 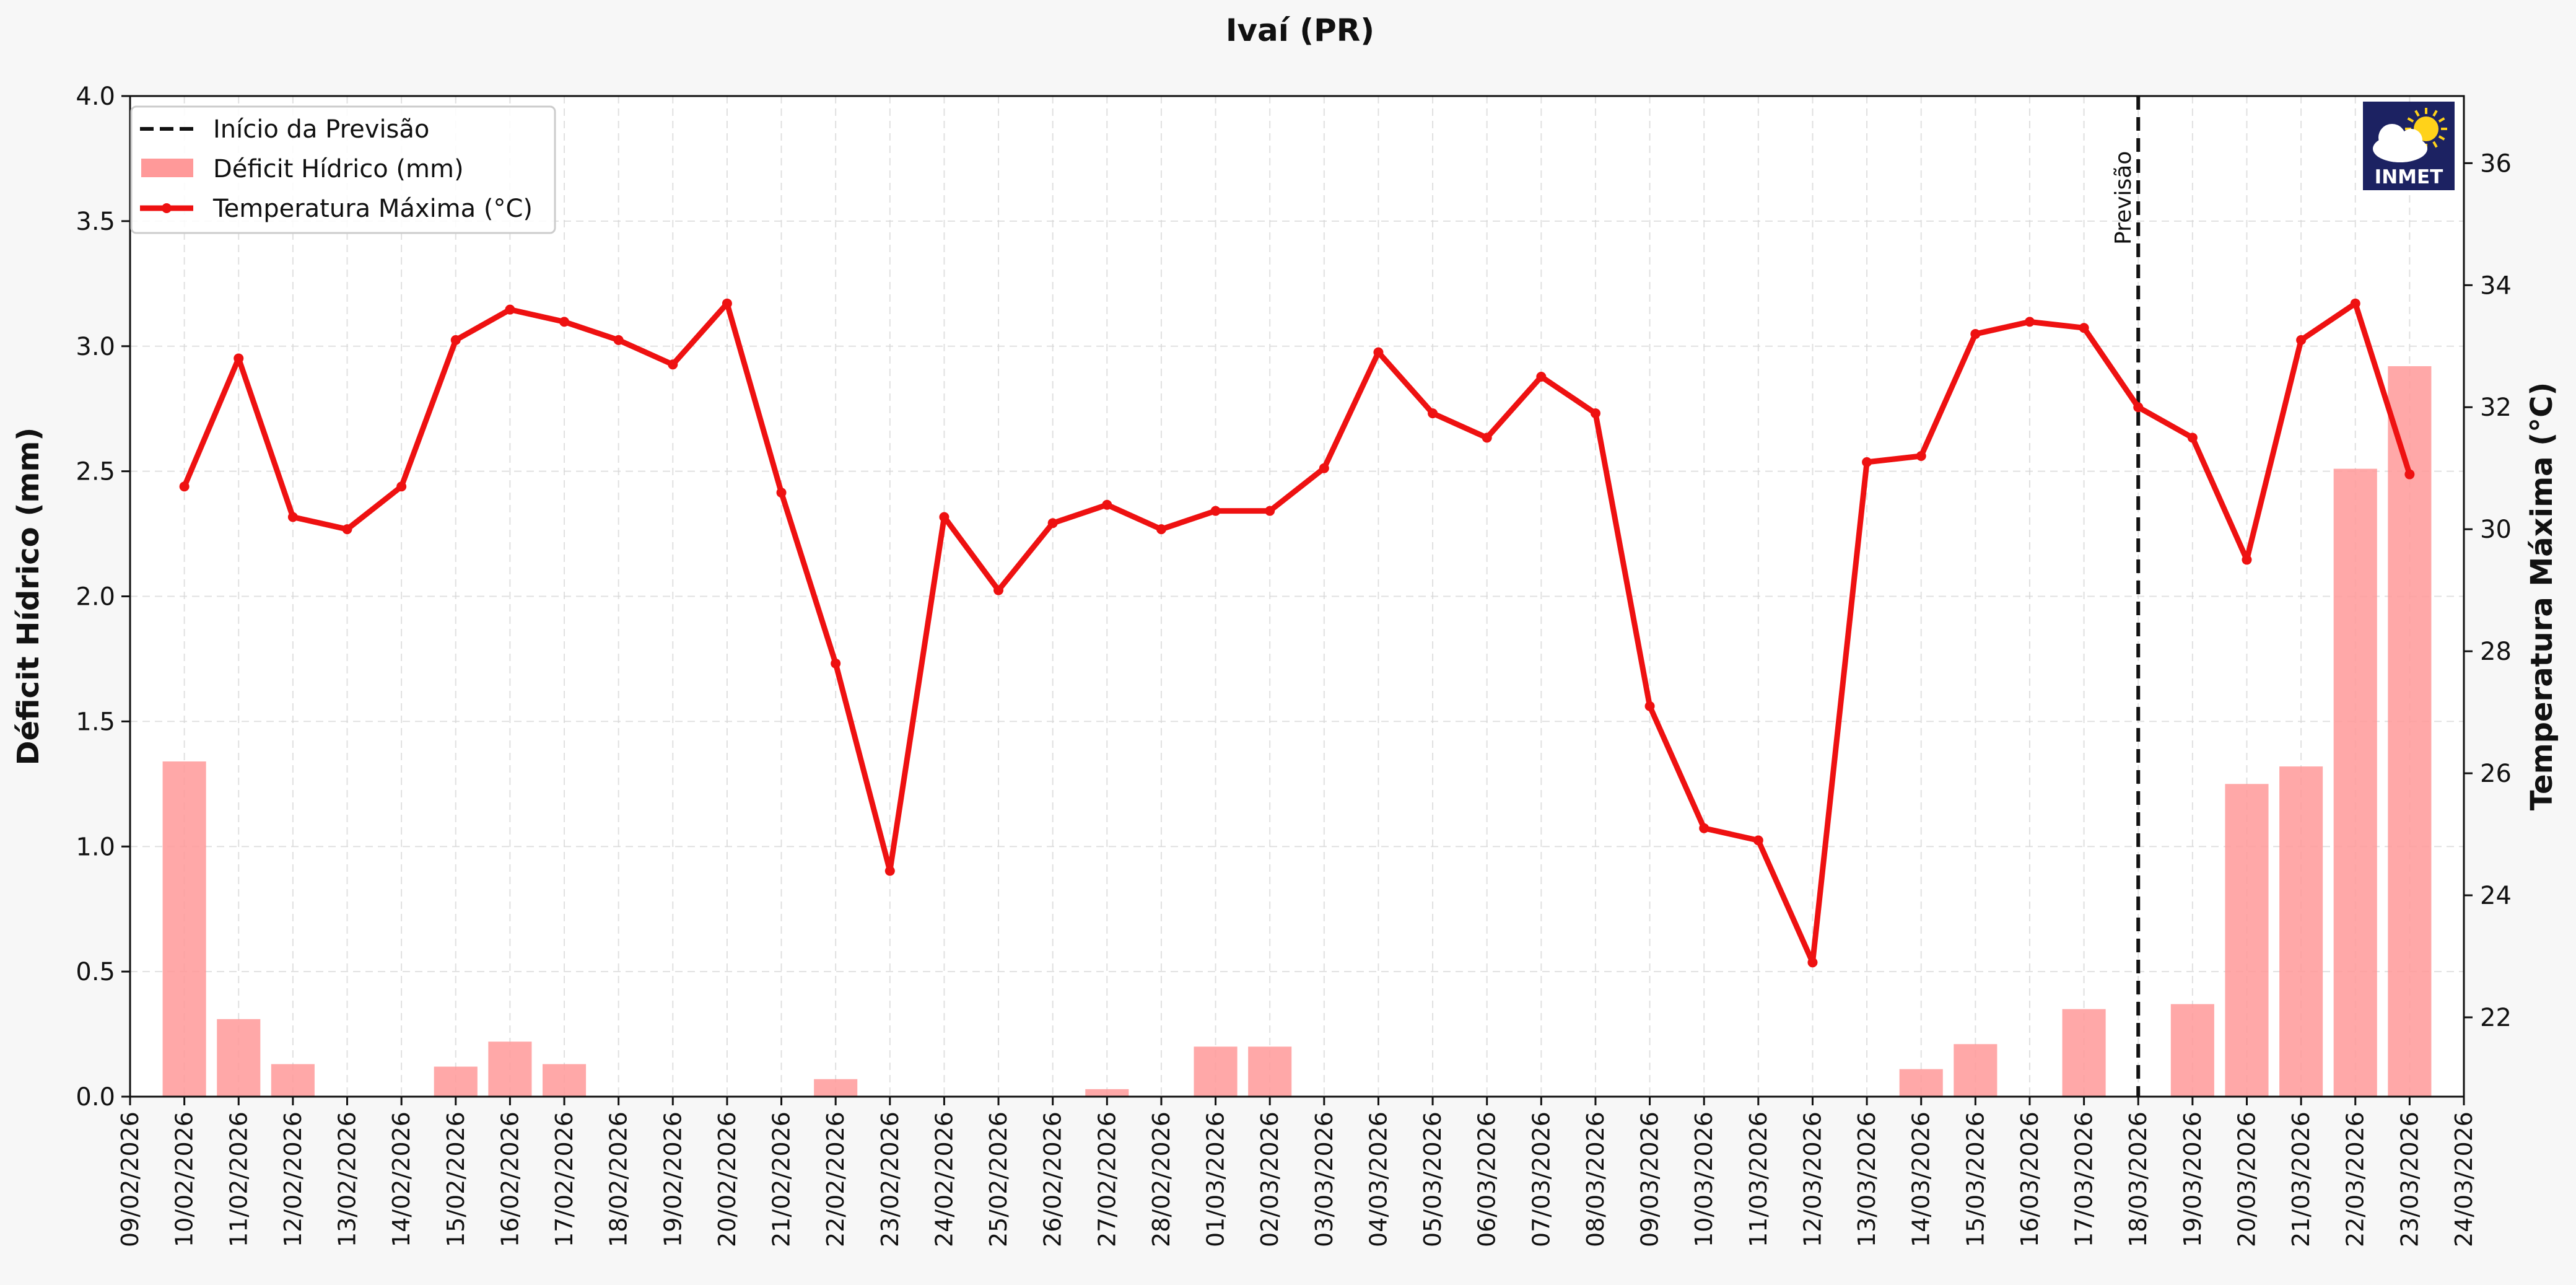 What do you see at coordinates (401, 1179) in the screenshot?
I see `x-tick-label: 14/02/2026` at bounding box center [401, 1179].